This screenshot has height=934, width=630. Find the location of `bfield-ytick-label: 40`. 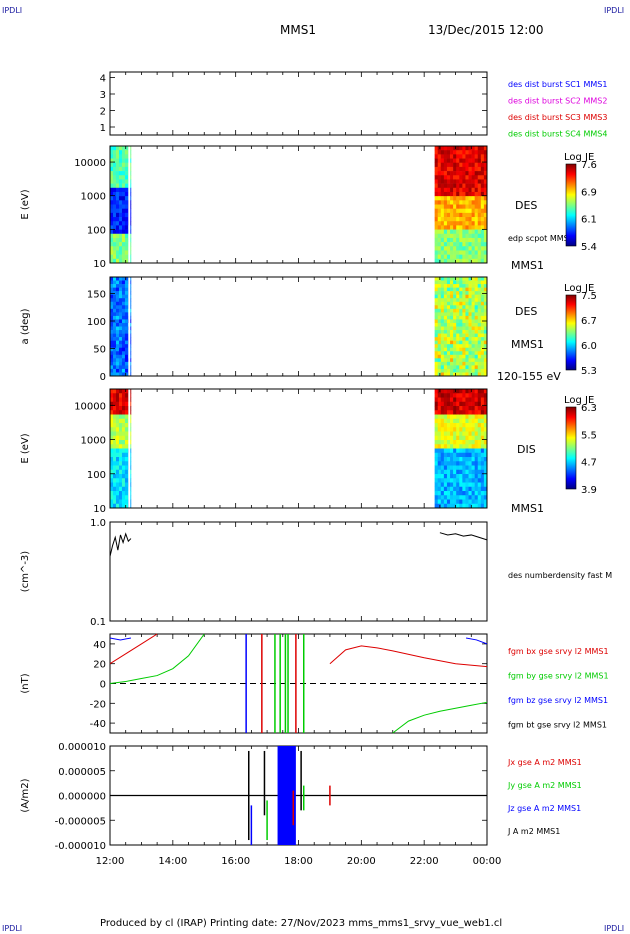

bfield-ytick-label: 40 is located at coordinates (99, 645).